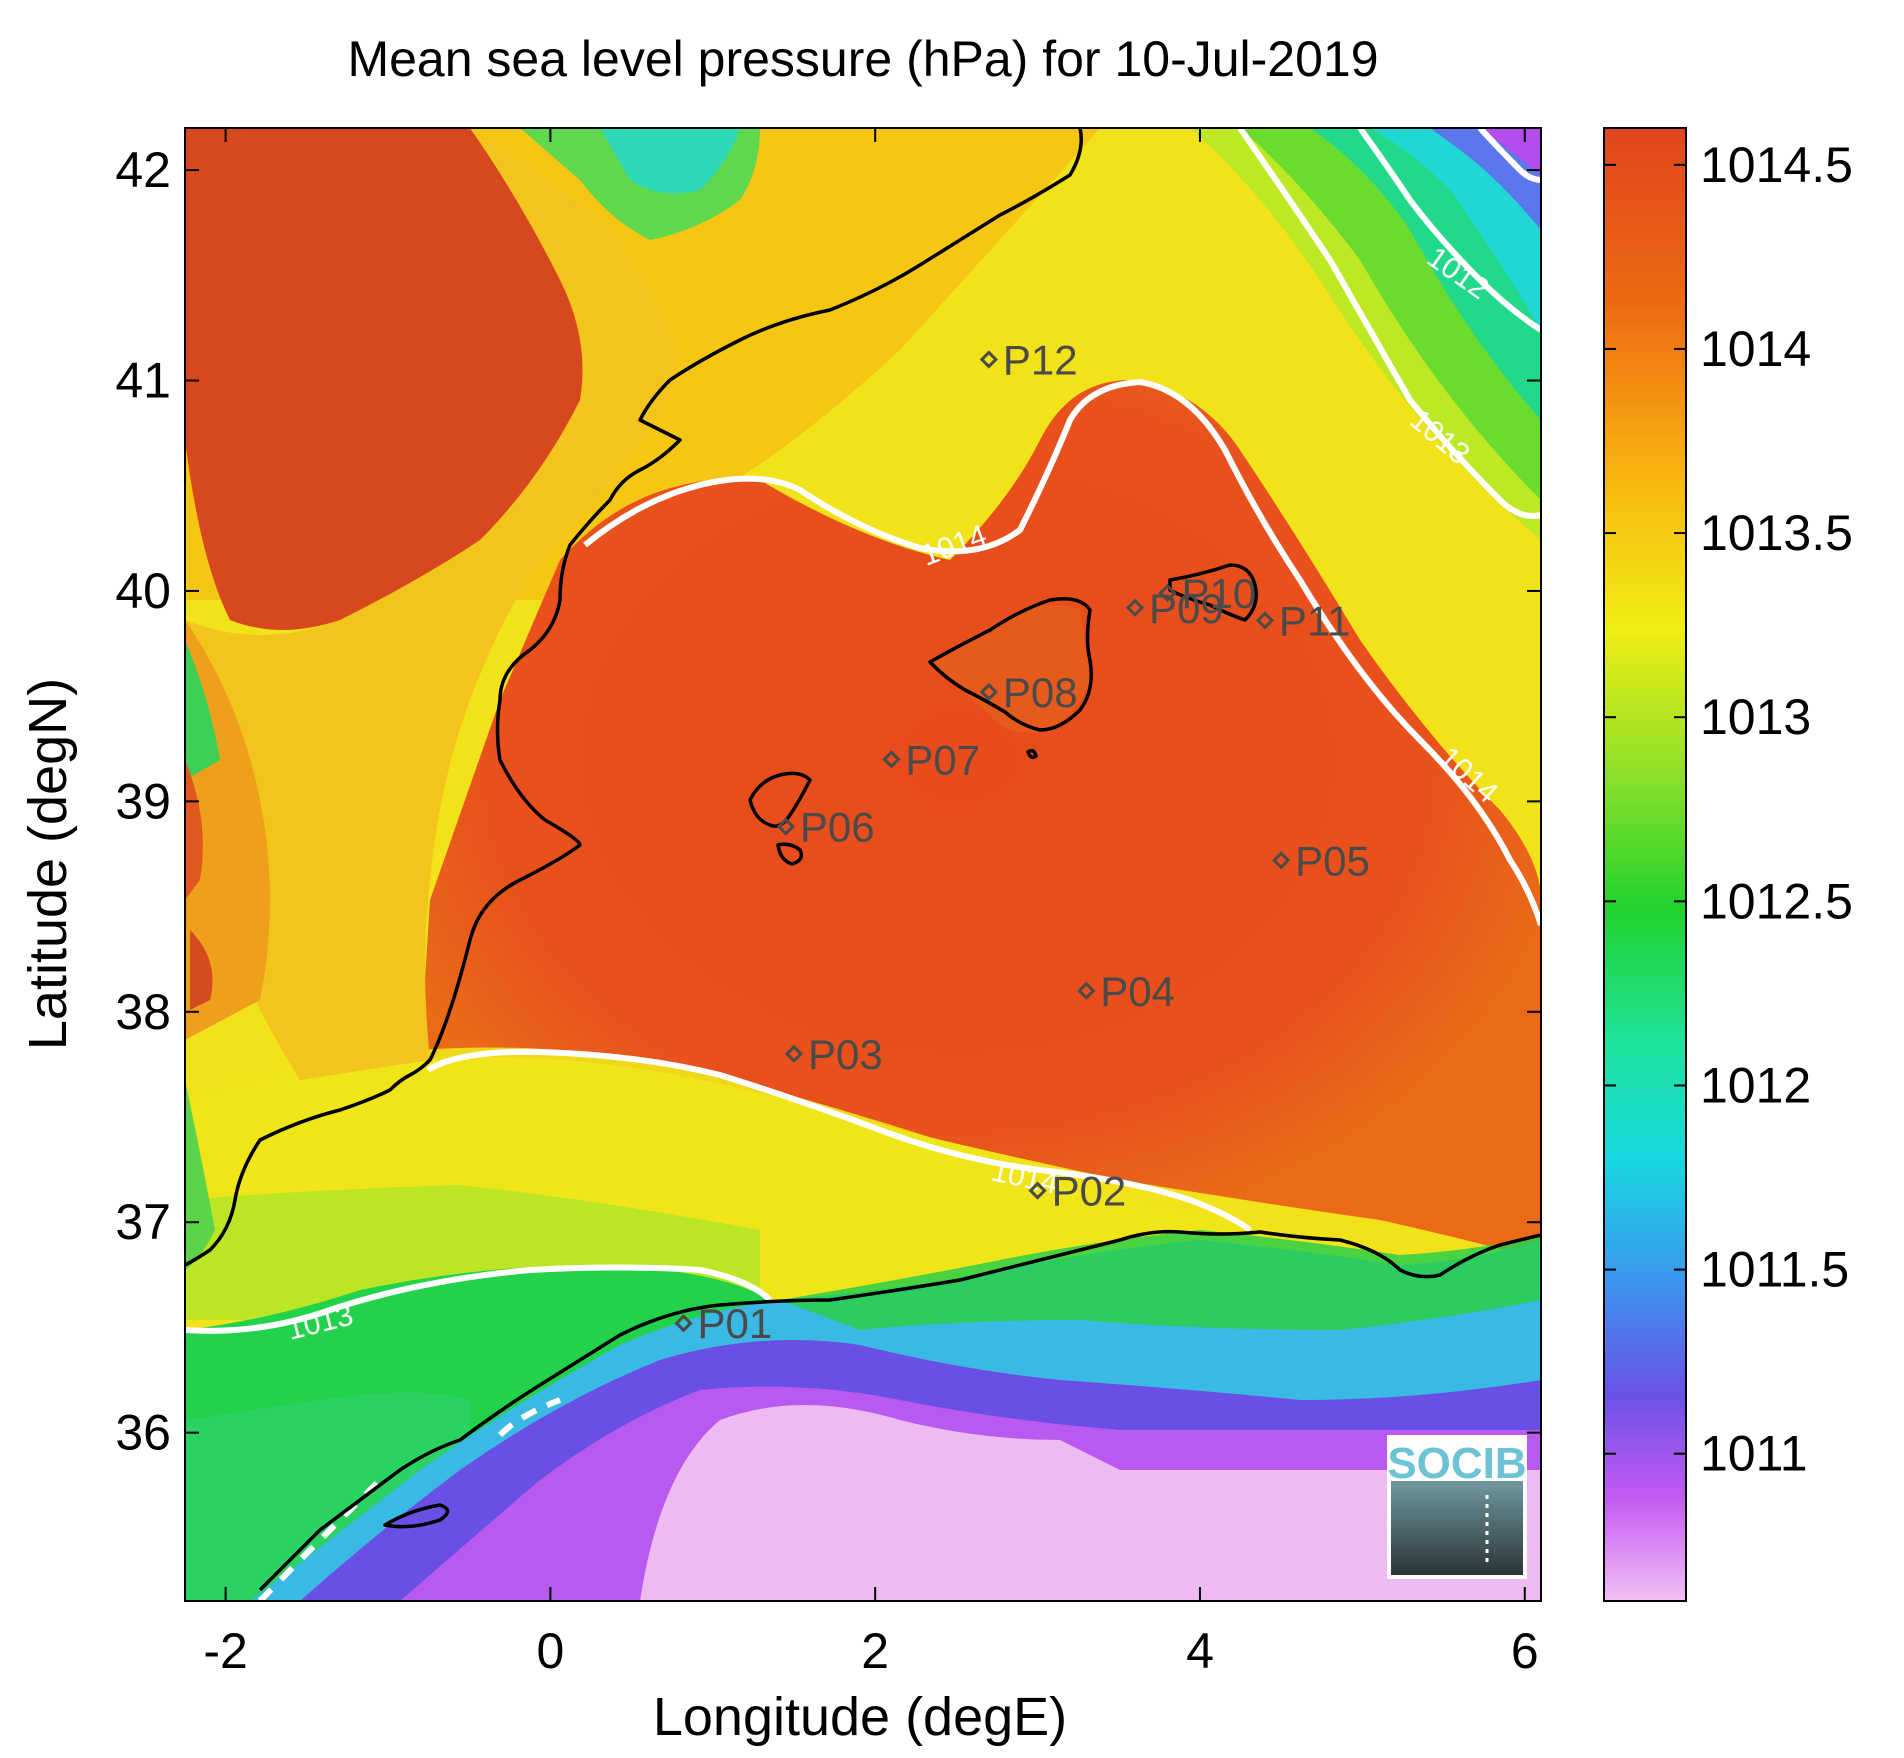 The width and height of the screenshot is (1904, 1758). What do you see at coordinates (1774, 1270) in the screenshot?
I see `colorbar-tick-label: 1011.5` at bounding box center [1774, 1270].